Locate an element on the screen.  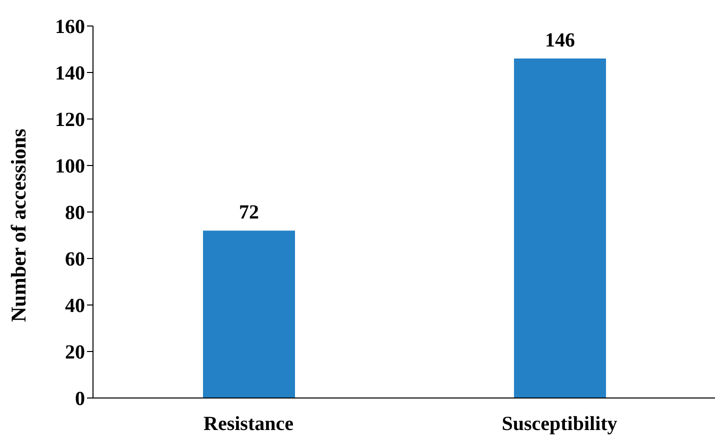
y-tick-label: 160 is located at coordinates (70, 27).